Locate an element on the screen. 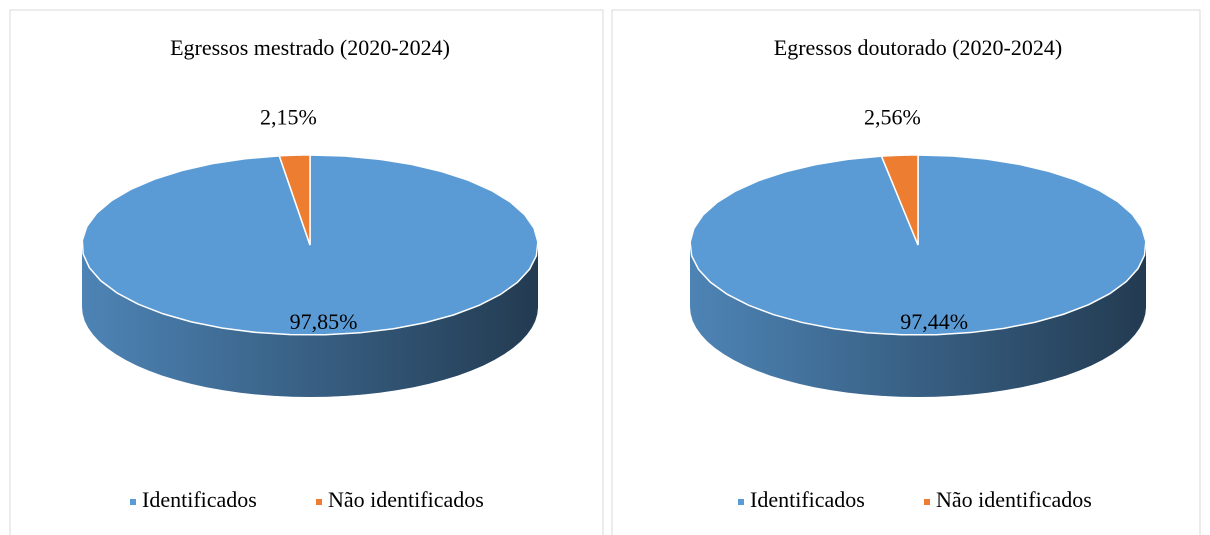 The image size is (1210, 535). chart-title: Egressos doutorado (2020-2024) is located at coordinates (918, 47).